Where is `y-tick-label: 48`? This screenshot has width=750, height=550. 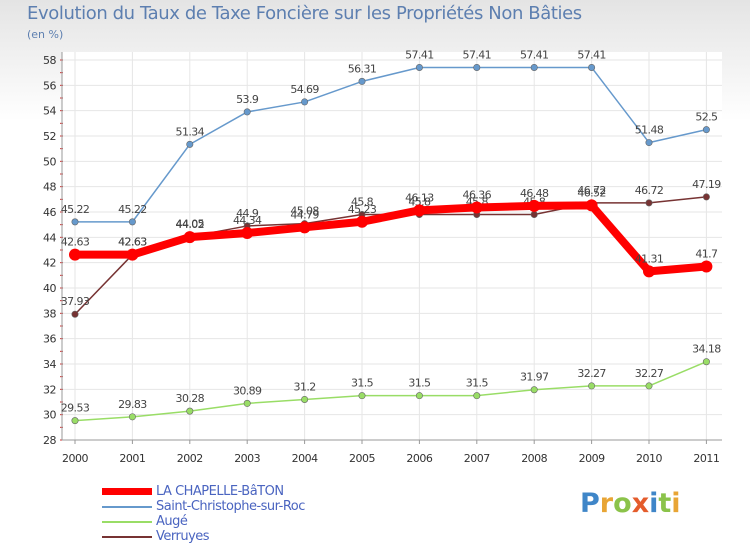 y-tick-label: 48 is located at coordinates (49, 187).